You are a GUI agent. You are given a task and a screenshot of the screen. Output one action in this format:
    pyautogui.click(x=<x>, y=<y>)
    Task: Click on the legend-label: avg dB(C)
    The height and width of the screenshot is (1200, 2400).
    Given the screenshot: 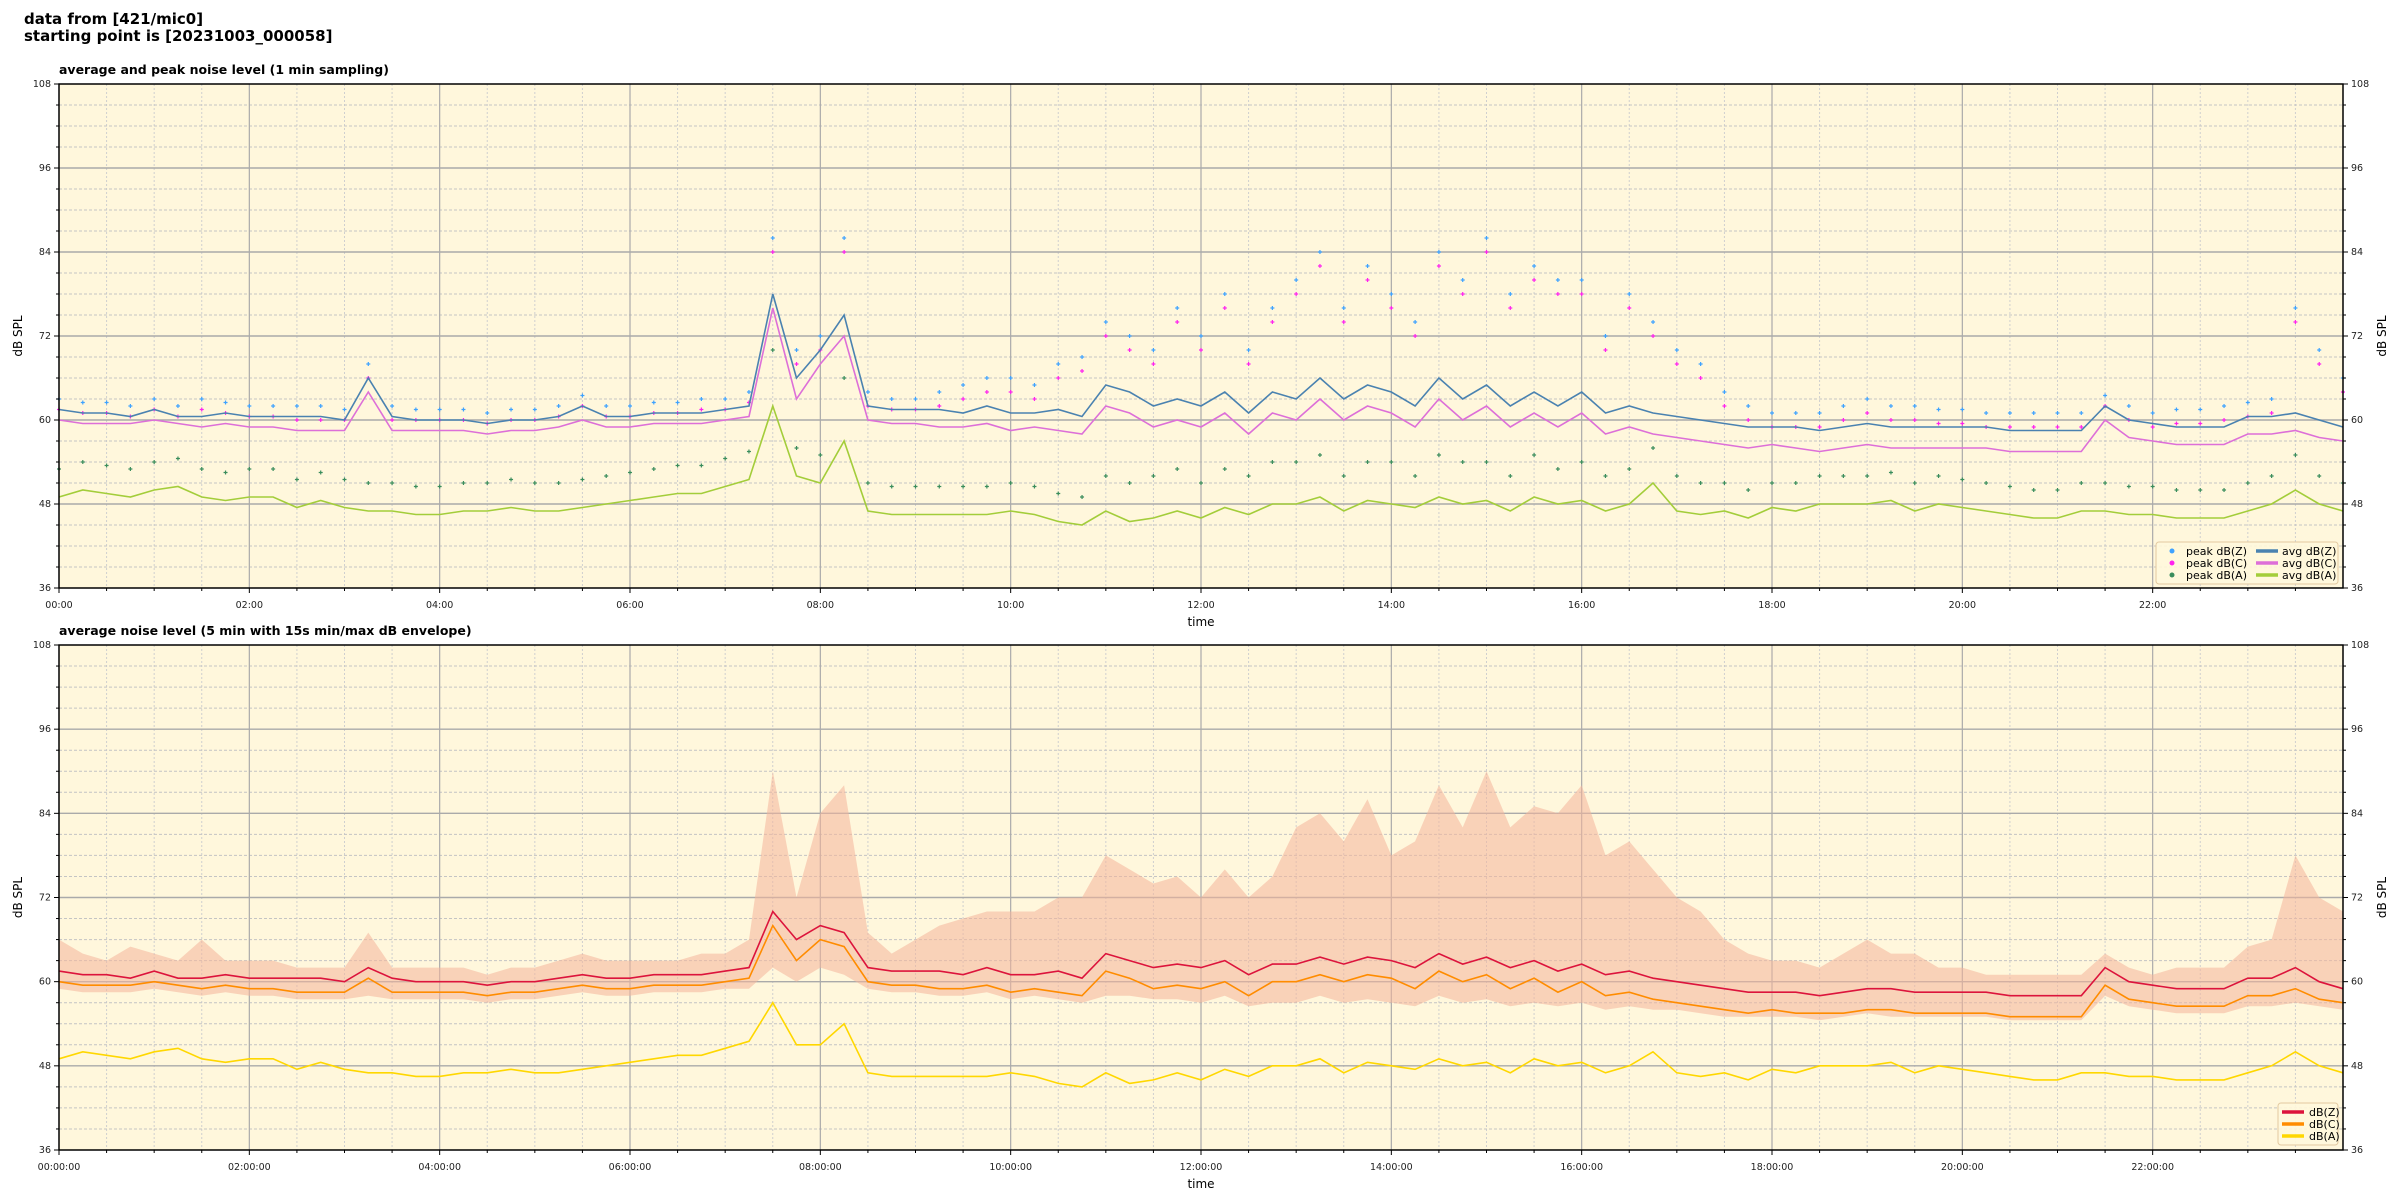 What is the action you would take?
    pyautogui.click(x=2309, y=563)
    